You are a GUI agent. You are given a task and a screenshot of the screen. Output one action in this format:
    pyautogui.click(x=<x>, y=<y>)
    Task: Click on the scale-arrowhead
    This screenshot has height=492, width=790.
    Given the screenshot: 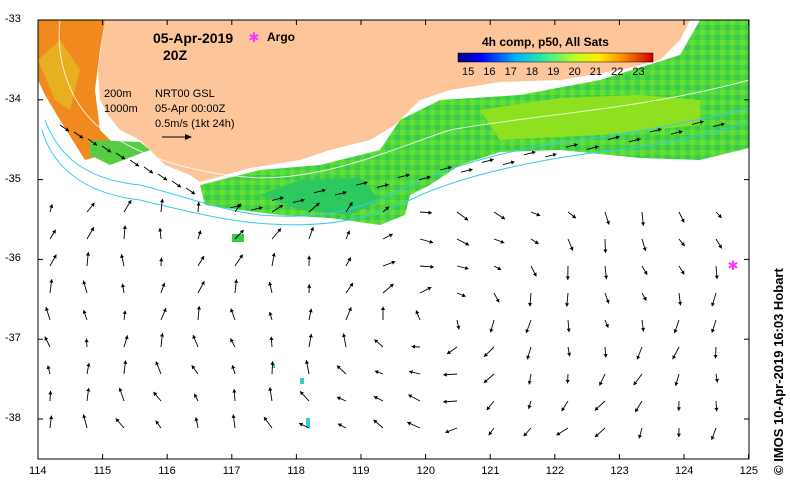 What is the action you would take?
    pyautogui.click(x=188, y=137)
    